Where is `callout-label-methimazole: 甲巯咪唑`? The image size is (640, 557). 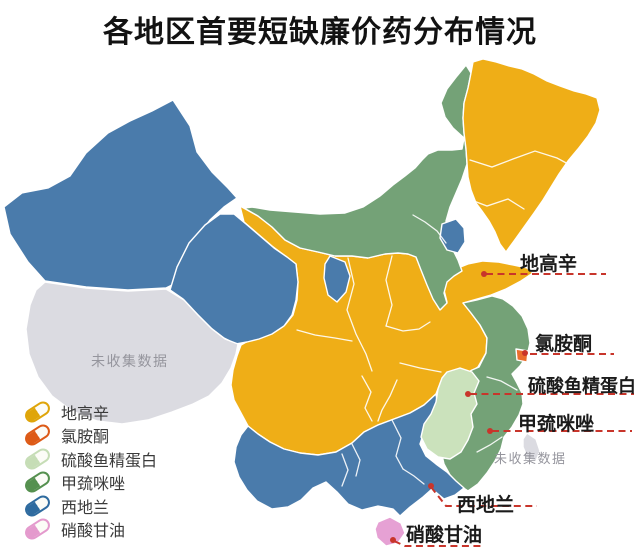 callout-label-methimazole: 甲巯咪唑 is located at coordinates (556, 424).